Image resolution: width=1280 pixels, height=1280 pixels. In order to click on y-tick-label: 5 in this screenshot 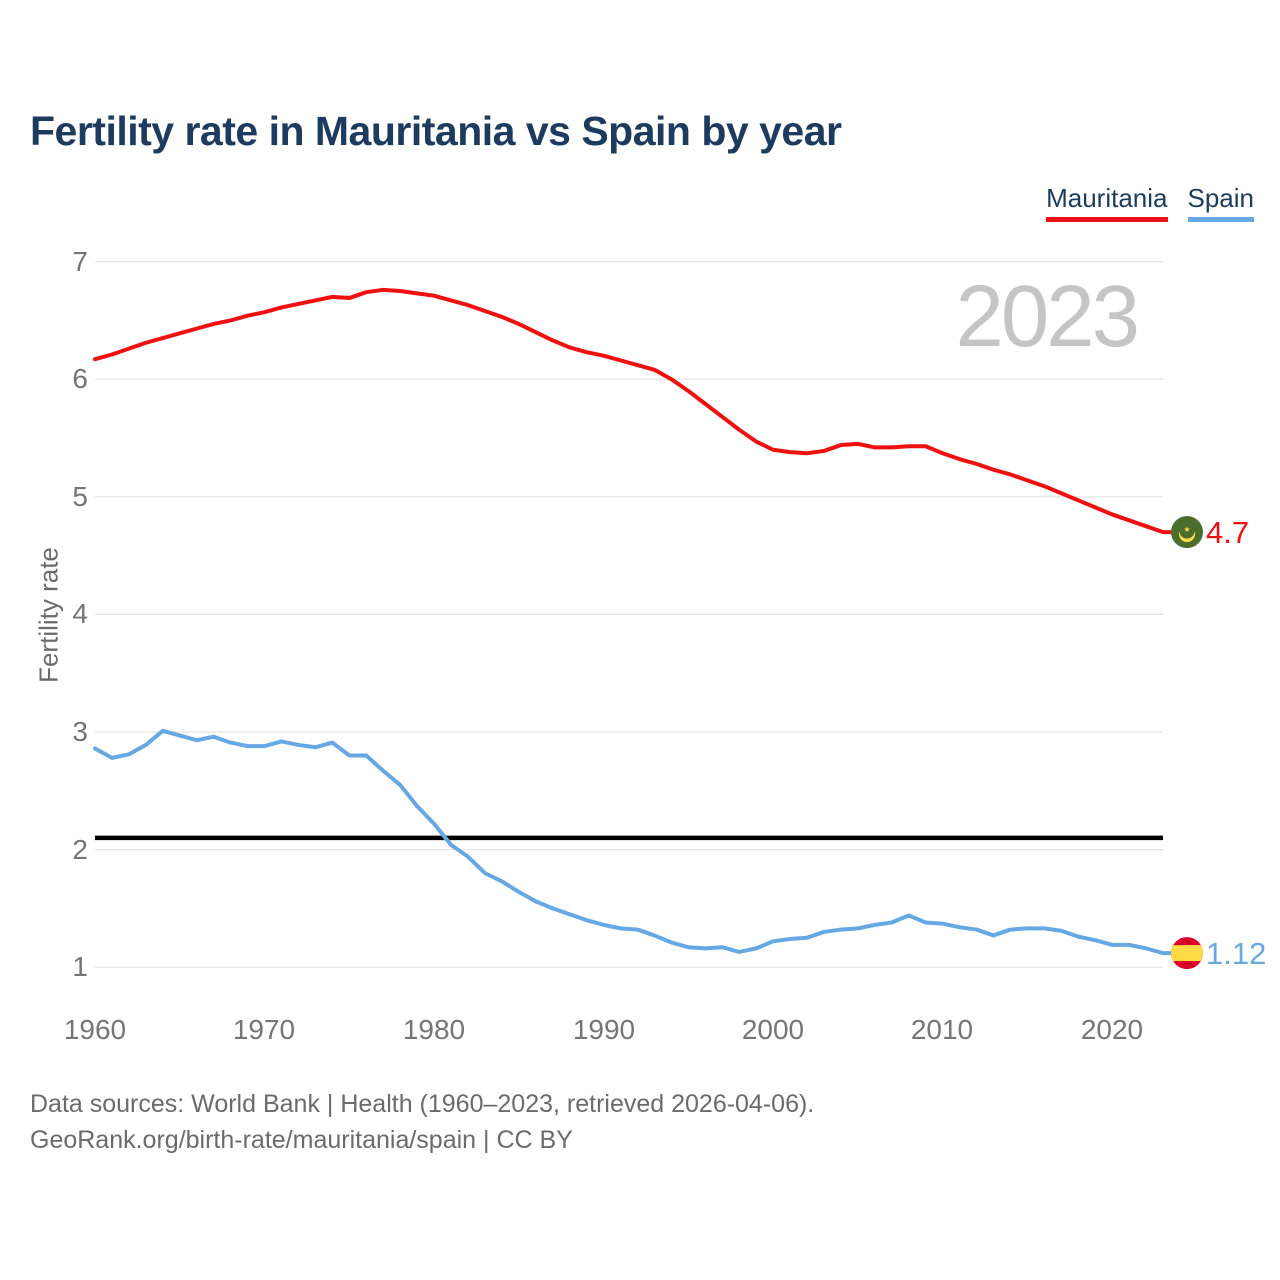, I will do `click(80, 496)`.